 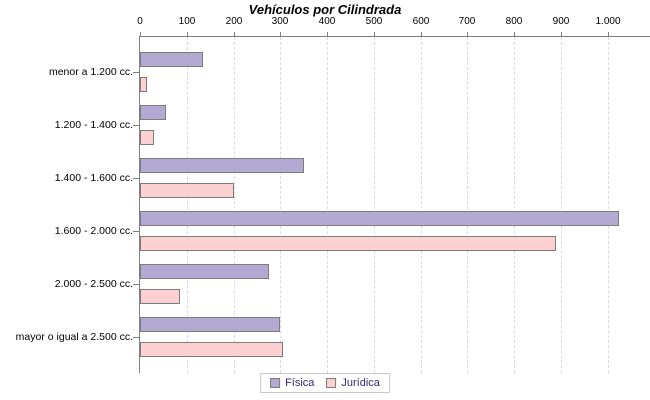 What do you see at coordinates (467, 21) in the screenshot?
I see `x-axis-tick-label: 700` at bounding box center [467, 21].